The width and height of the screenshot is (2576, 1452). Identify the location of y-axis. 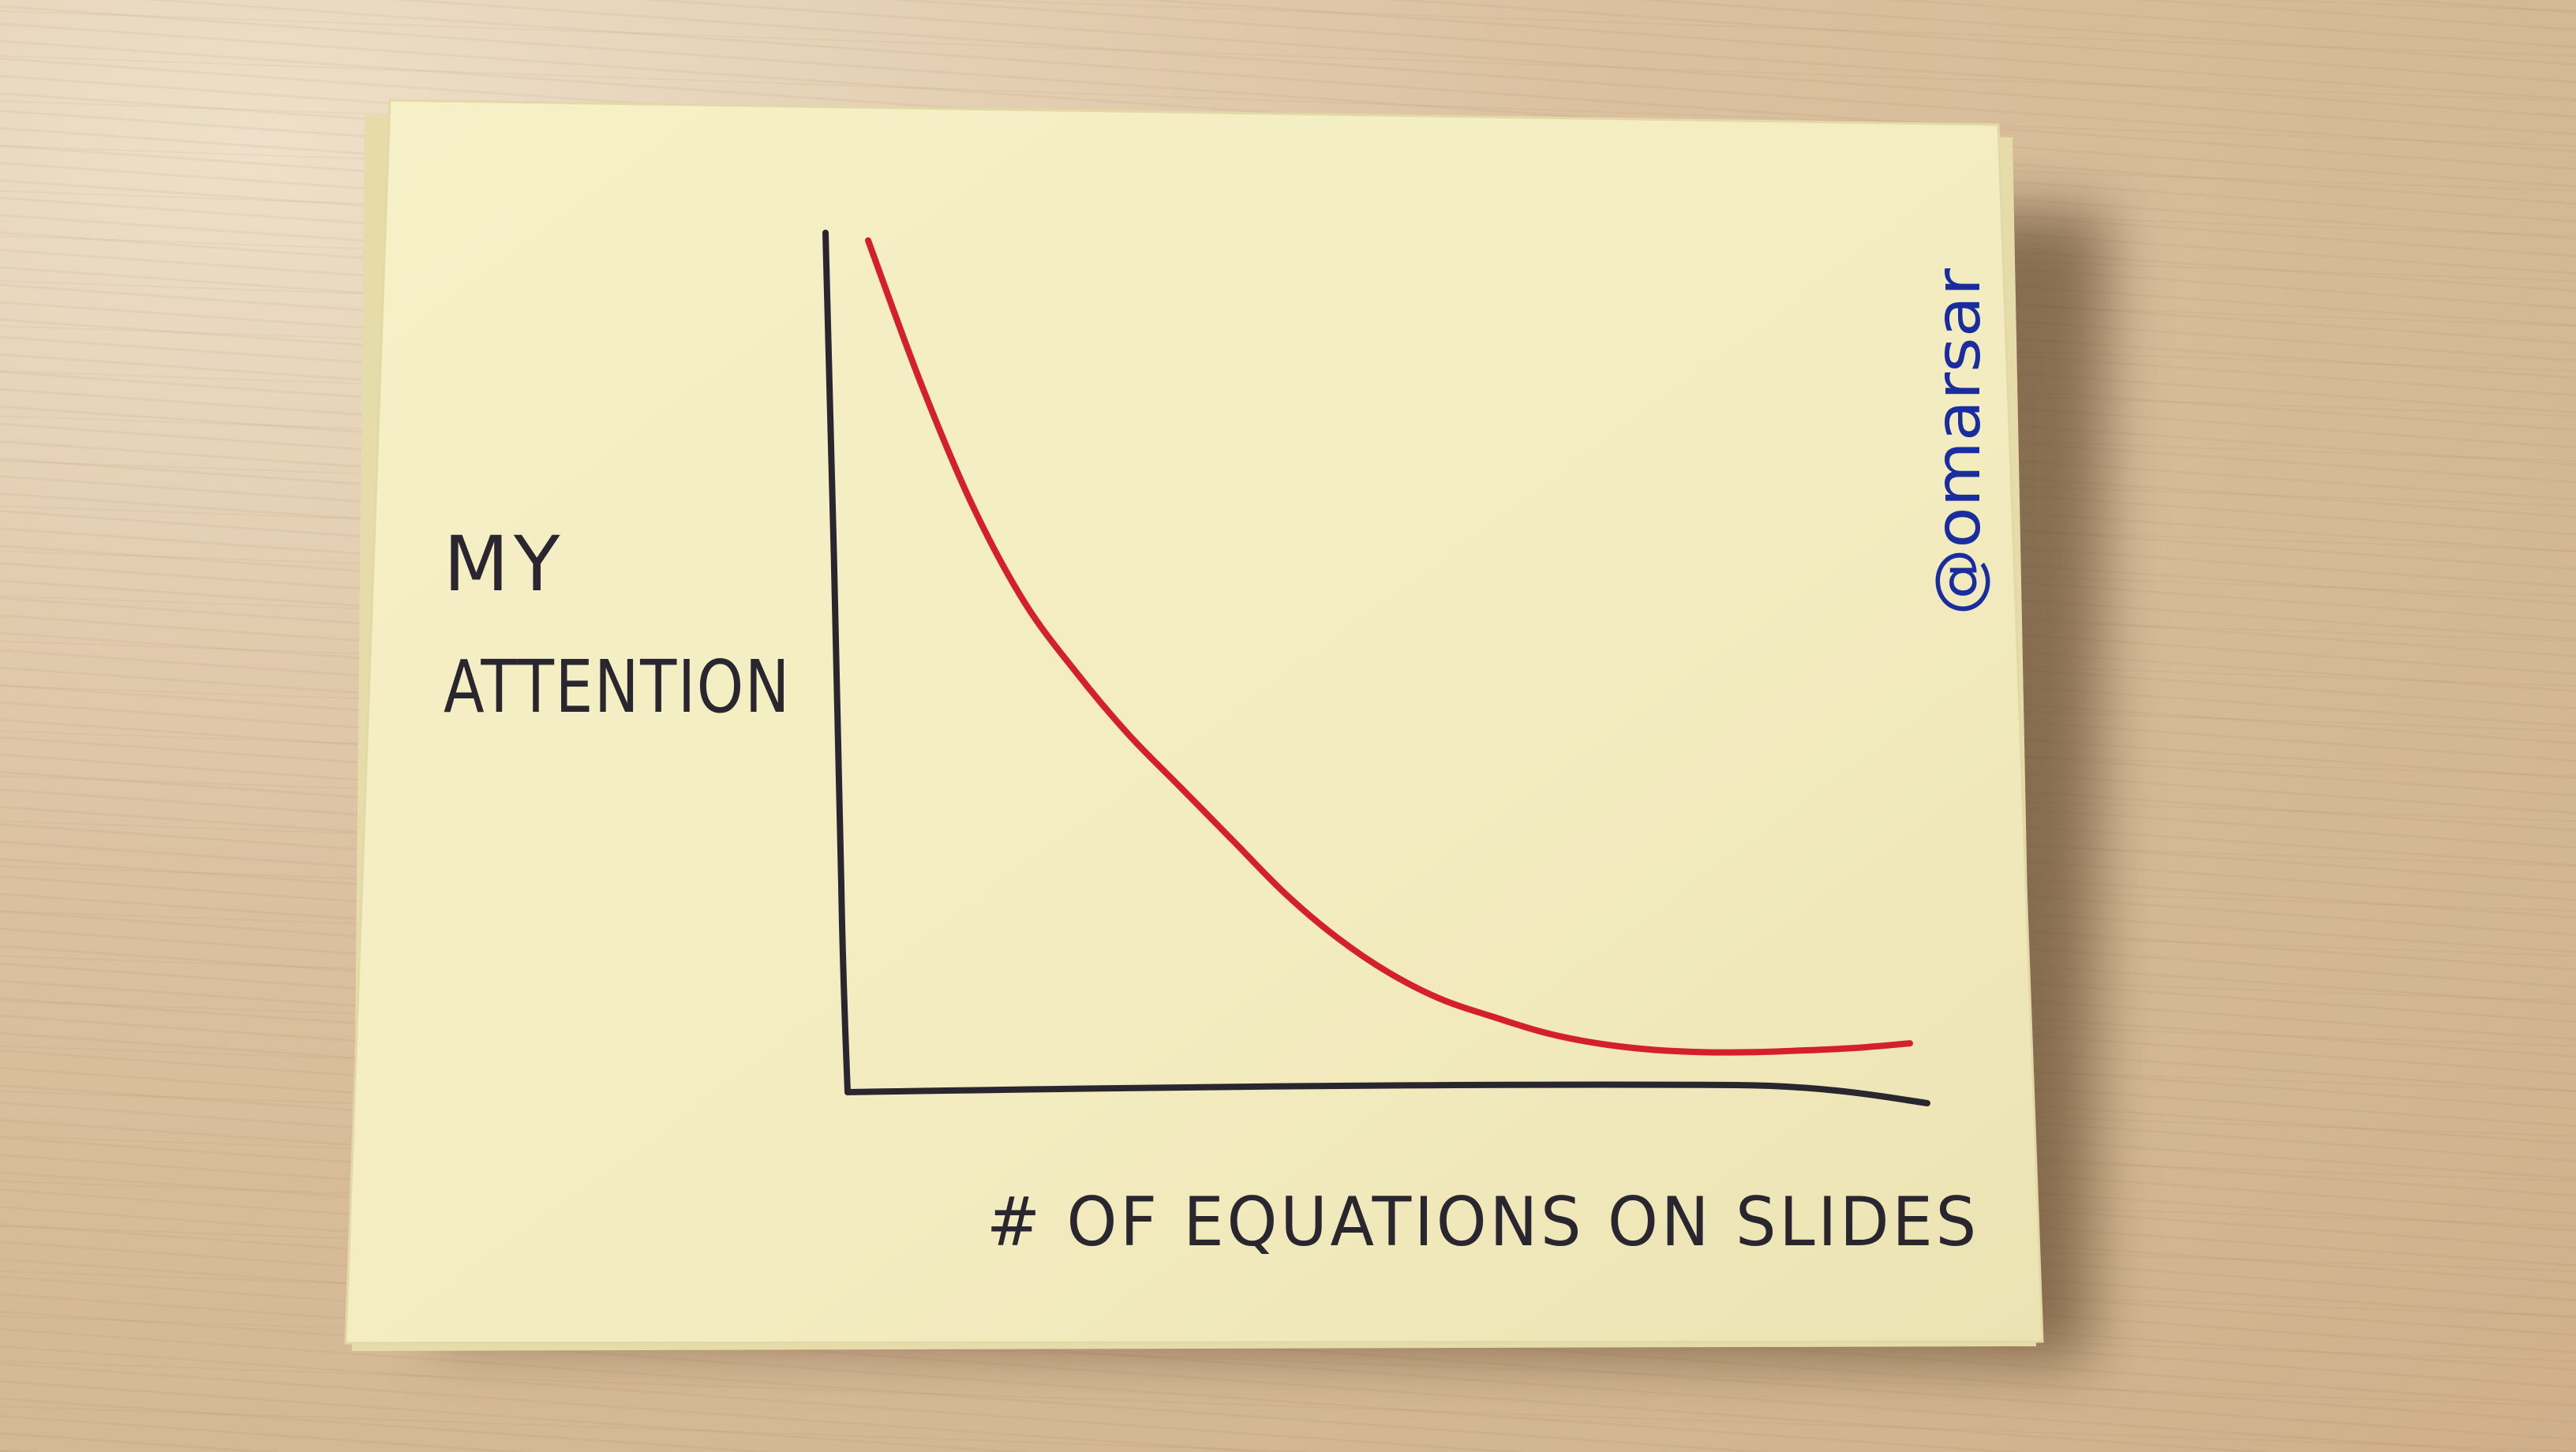
(836, 662).